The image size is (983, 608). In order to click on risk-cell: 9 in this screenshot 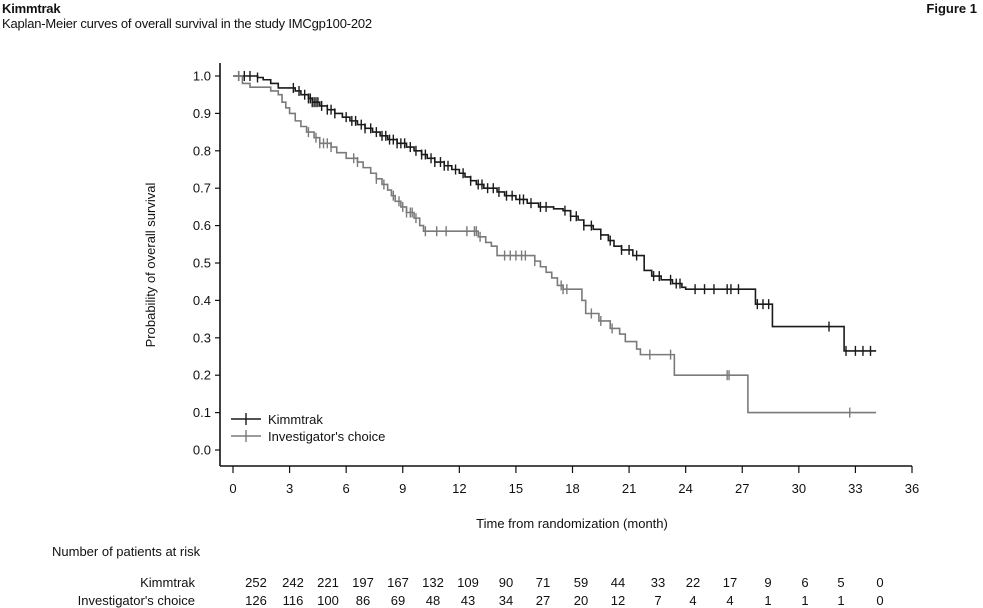, I will do `click(768, 582)`.